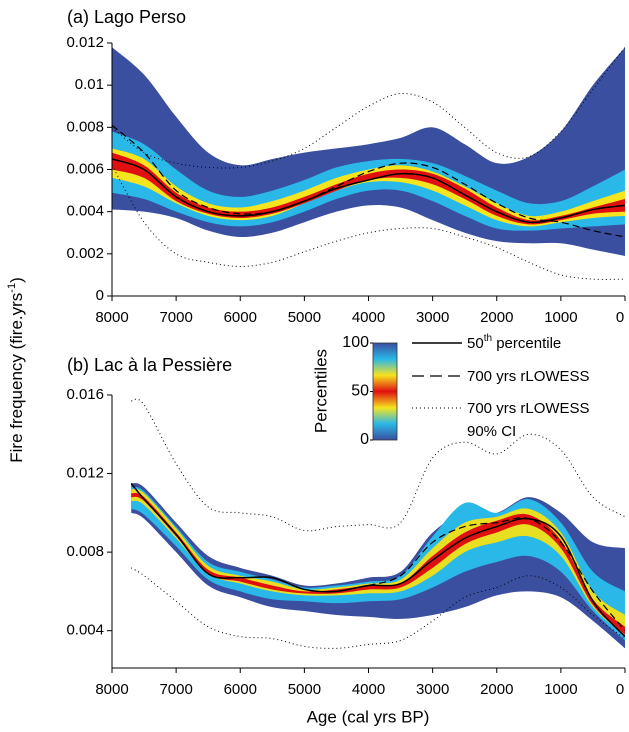 Image resolution: width=629 pixels, height=732 pixels. What do you see at coordinates (85, 394) in the screenshot?
I see `y-tick-label: 0.016` at bounding box center [85, 394].